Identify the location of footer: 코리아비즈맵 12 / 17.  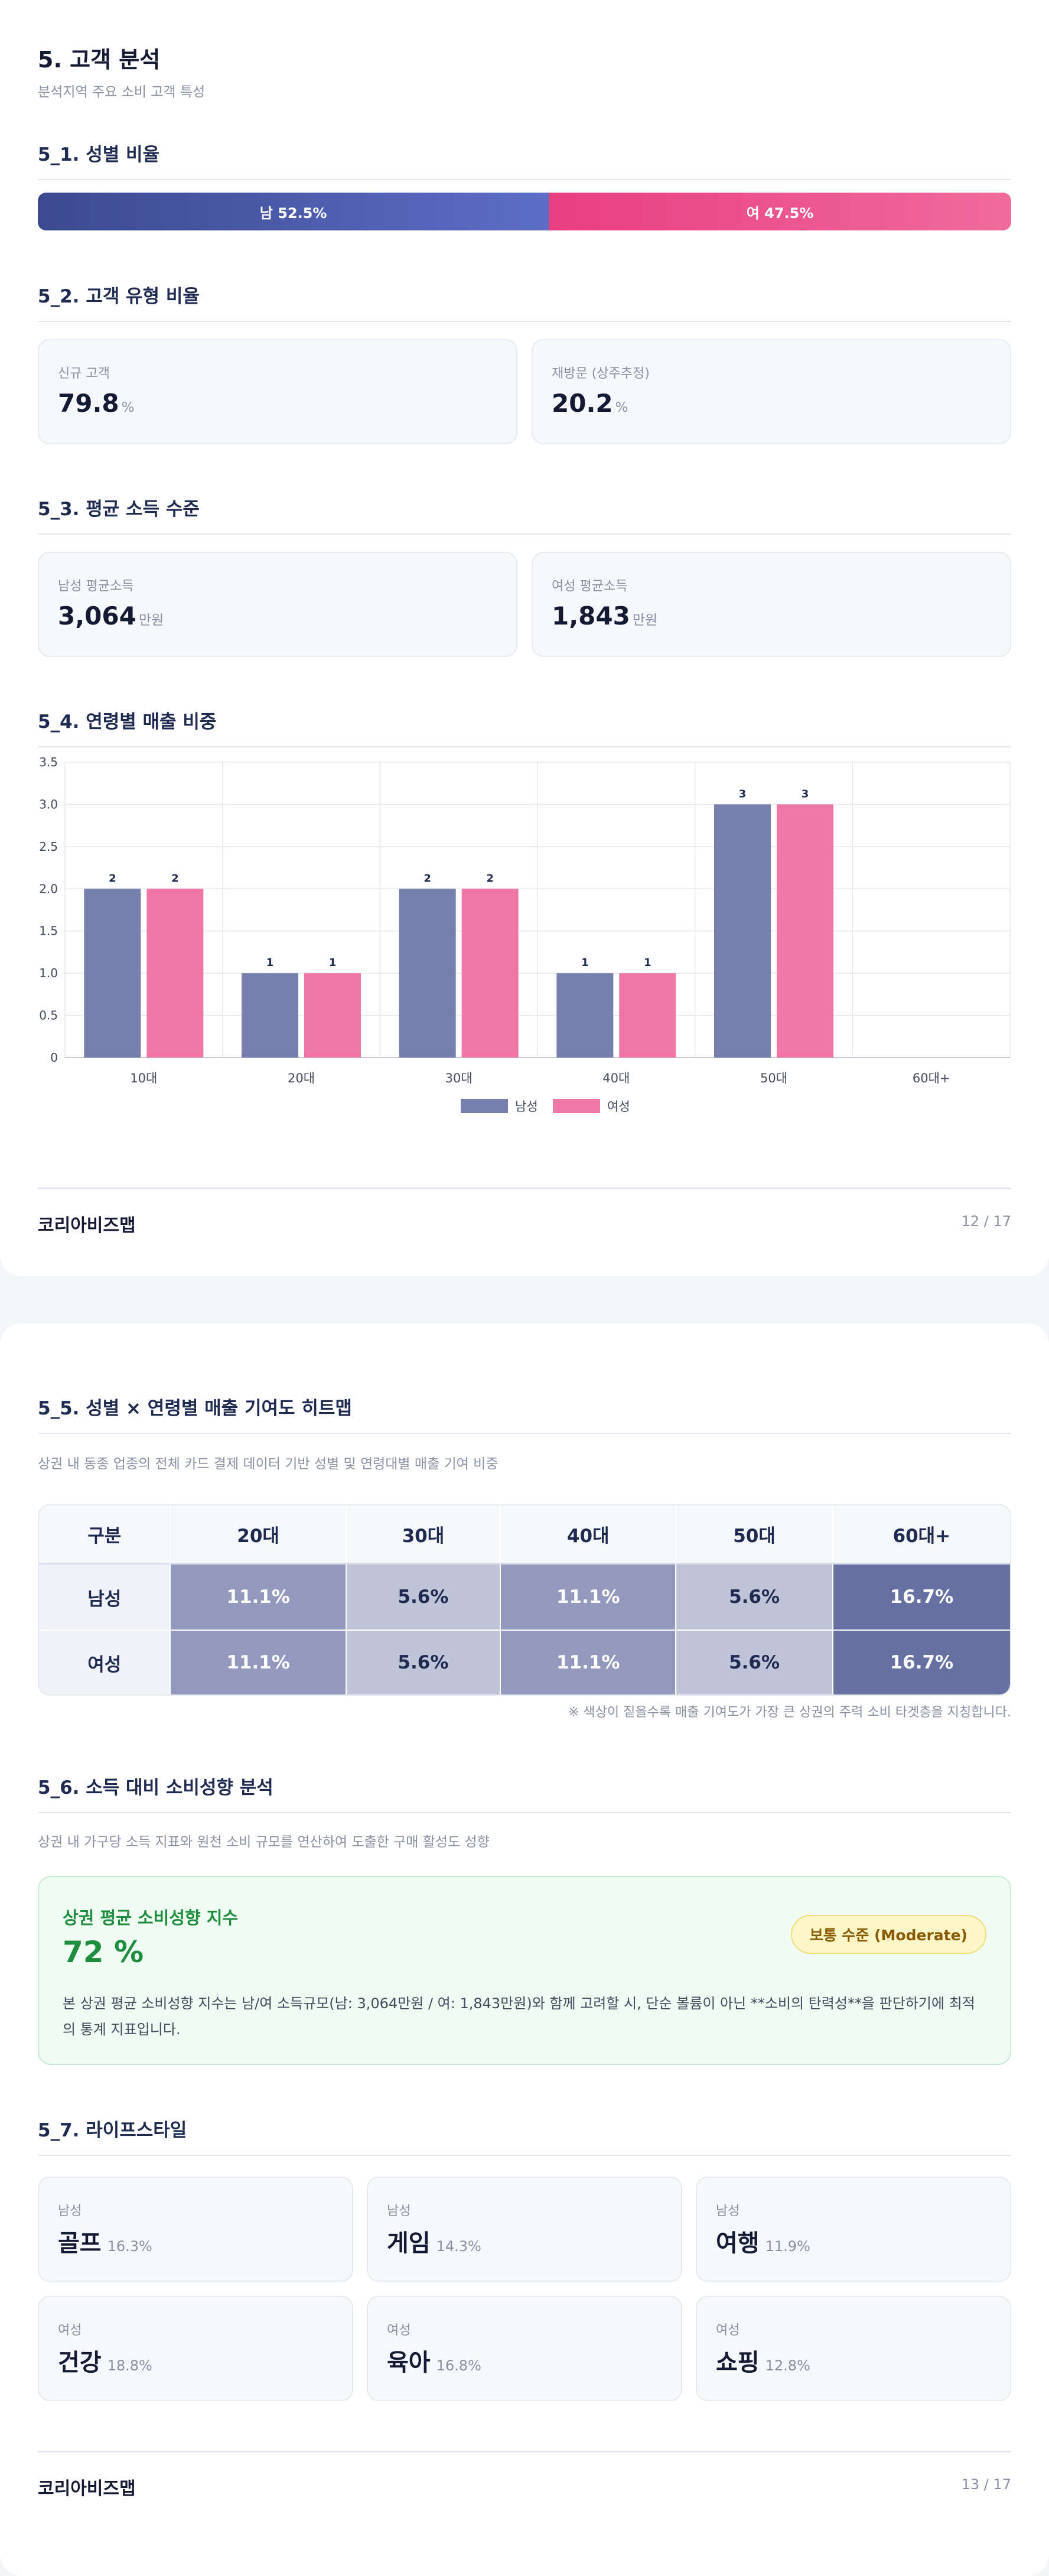
(524, 1212).